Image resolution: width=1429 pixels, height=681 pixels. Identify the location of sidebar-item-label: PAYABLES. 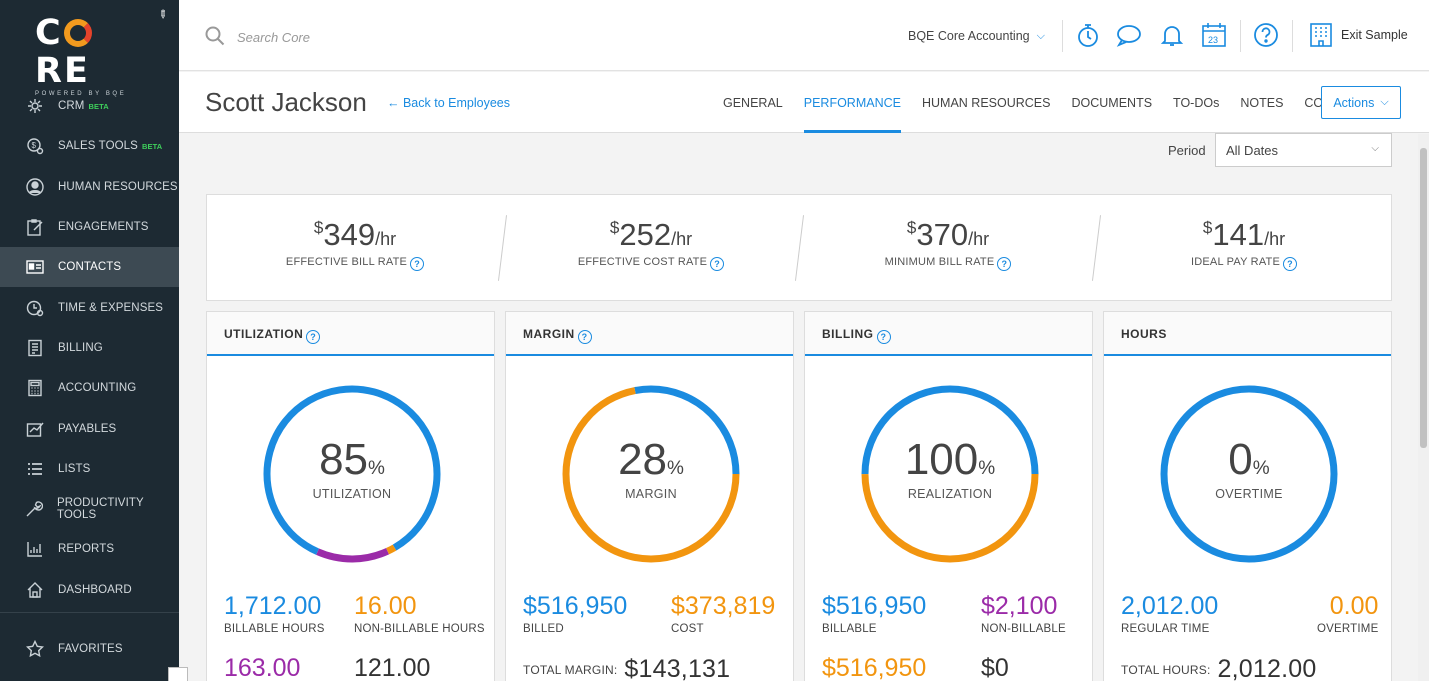
(87, 428).